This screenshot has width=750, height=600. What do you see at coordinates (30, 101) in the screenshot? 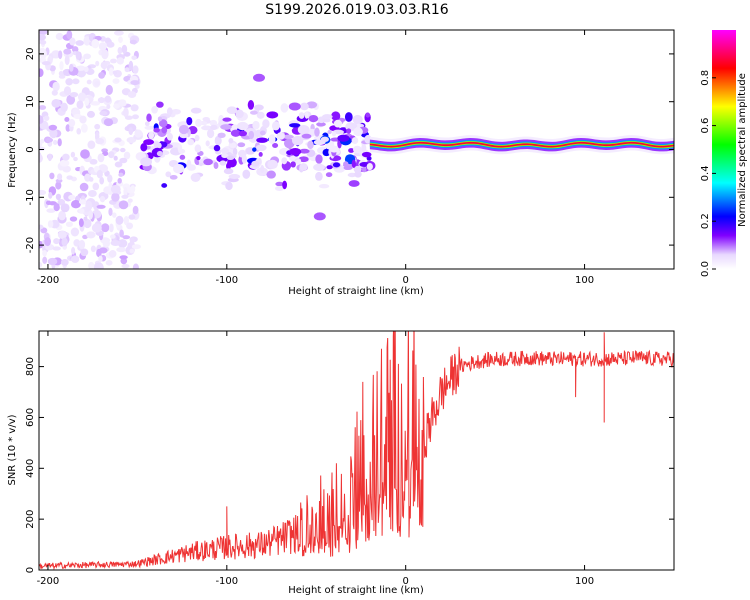
I see `y-tick-label: 10` at bounding box center [30, 101].